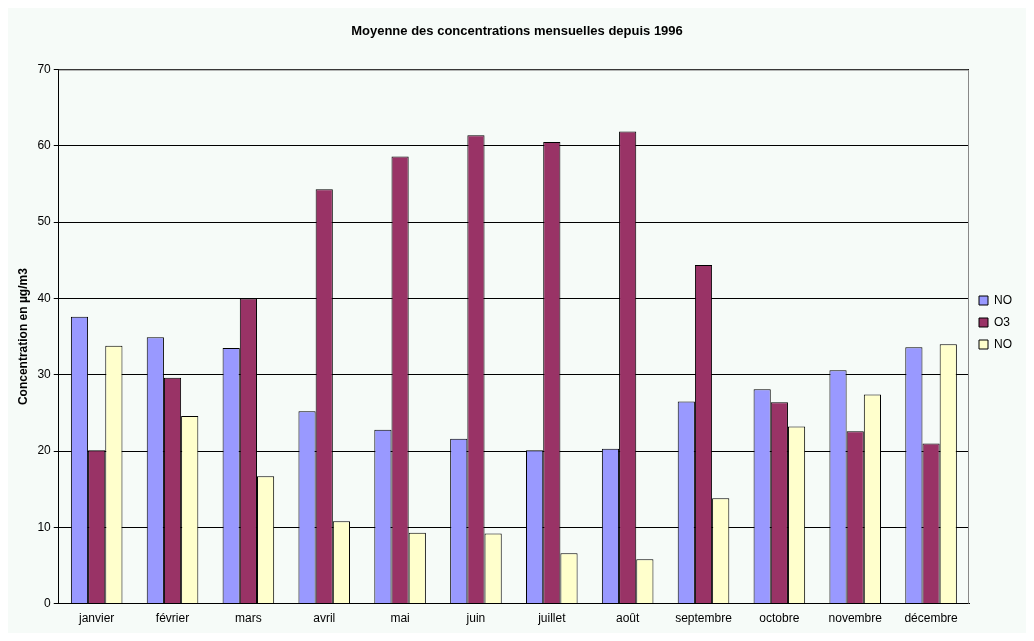  Describe the element at coordinates (44, 450) in the screenshot. I see `y-tick-label: 20` at that location.